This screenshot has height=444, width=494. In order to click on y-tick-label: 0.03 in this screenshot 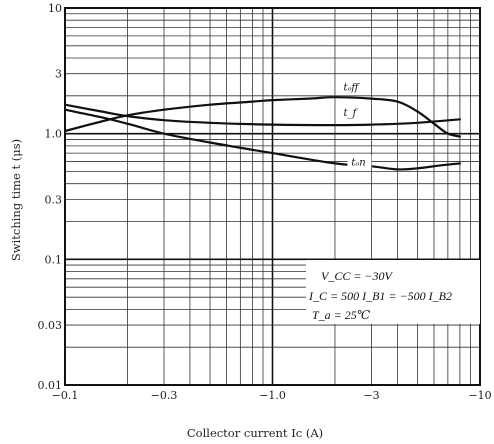, I will do `click(50, 325)`.